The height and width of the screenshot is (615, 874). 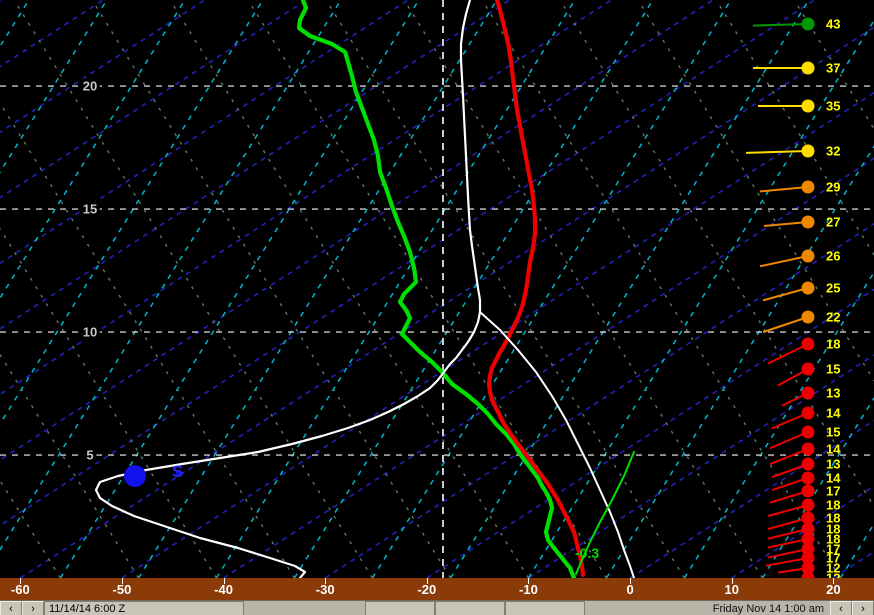 I want to click on temperature-tick-label: 0, so click(x=630, y=589).